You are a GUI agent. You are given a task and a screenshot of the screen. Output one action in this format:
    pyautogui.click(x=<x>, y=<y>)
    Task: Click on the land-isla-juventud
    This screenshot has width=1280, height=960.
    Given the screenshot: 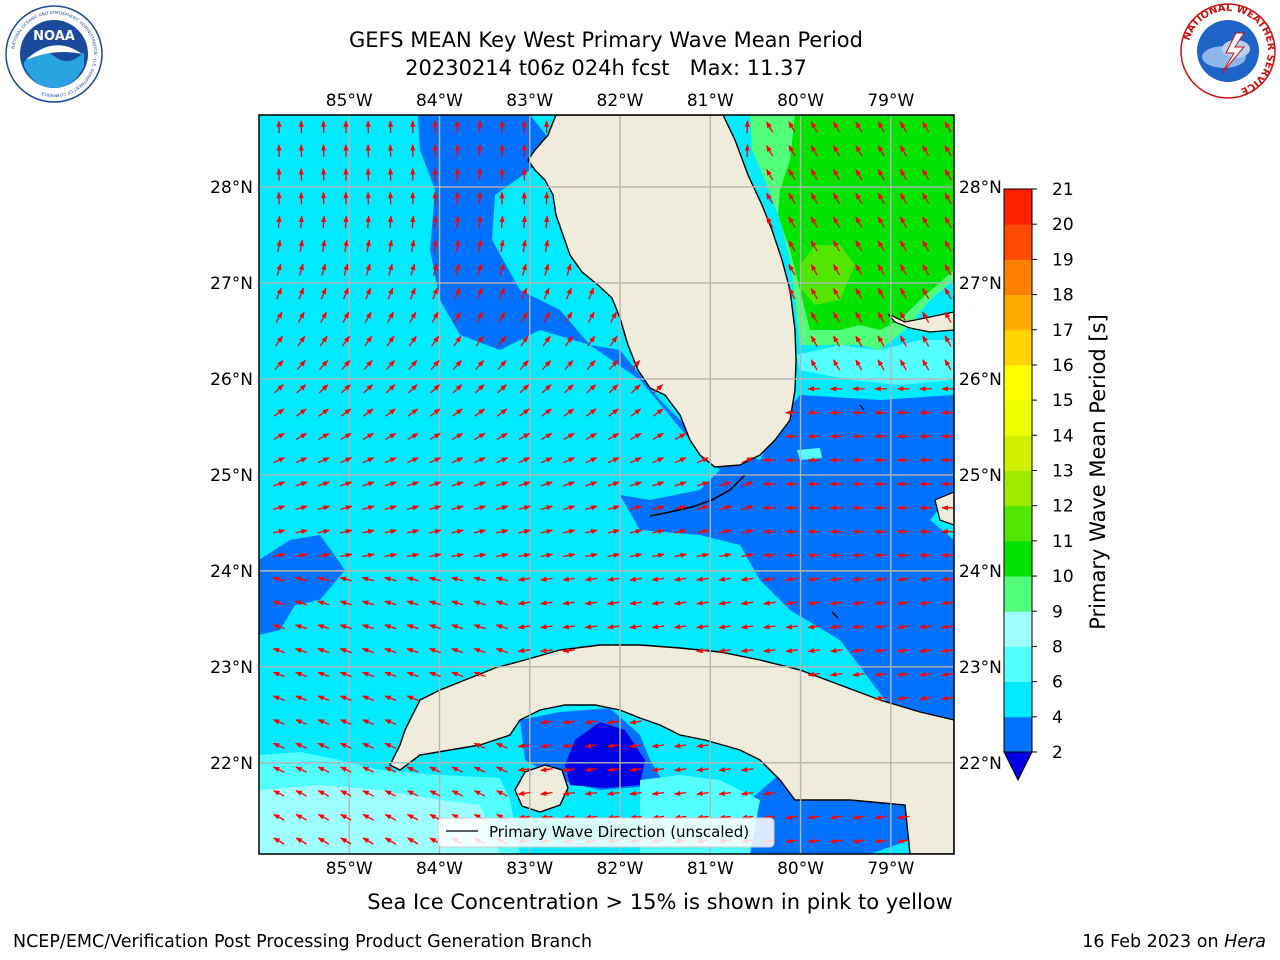 What is the action you would take?
    pyautogui.click(x=541, y=788)
    